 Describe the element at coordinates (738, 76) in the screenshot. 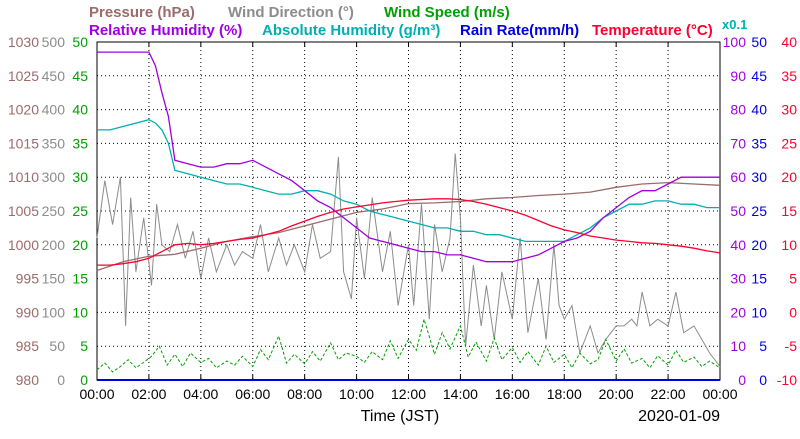

I see `y-tick-label-humidity: 90` at that location.